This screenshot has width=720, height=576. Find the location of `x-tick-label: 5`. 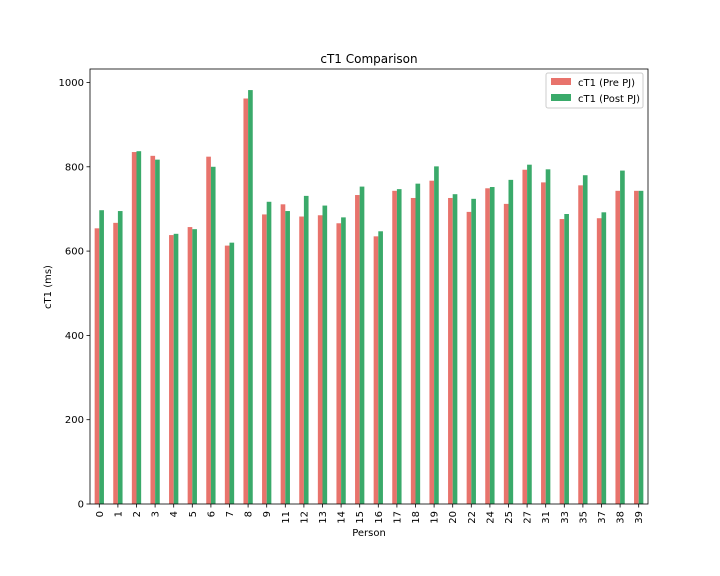

x-tick-label: 5 is located at coordinates (193, 514).